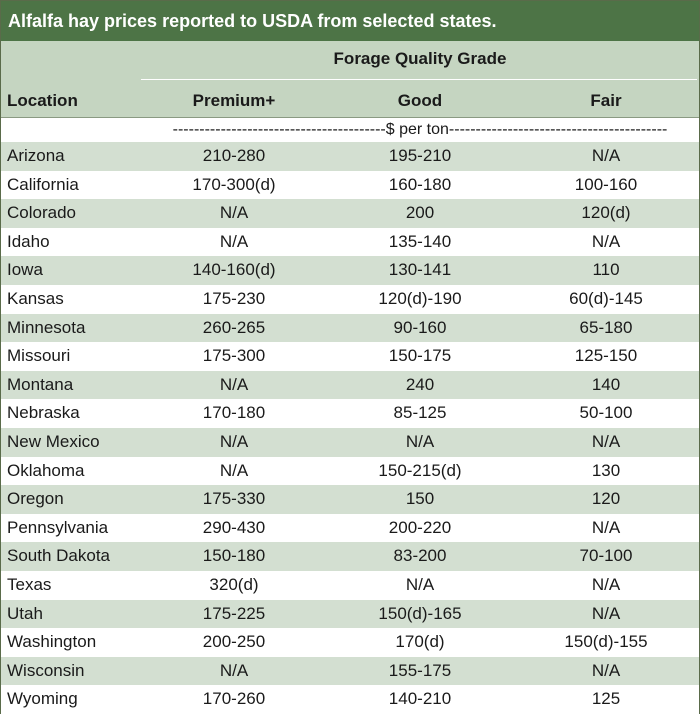  Describe the element at coordinates (606, 213) in the screenshot. I see `fair-cell: 120(d)` at that location.